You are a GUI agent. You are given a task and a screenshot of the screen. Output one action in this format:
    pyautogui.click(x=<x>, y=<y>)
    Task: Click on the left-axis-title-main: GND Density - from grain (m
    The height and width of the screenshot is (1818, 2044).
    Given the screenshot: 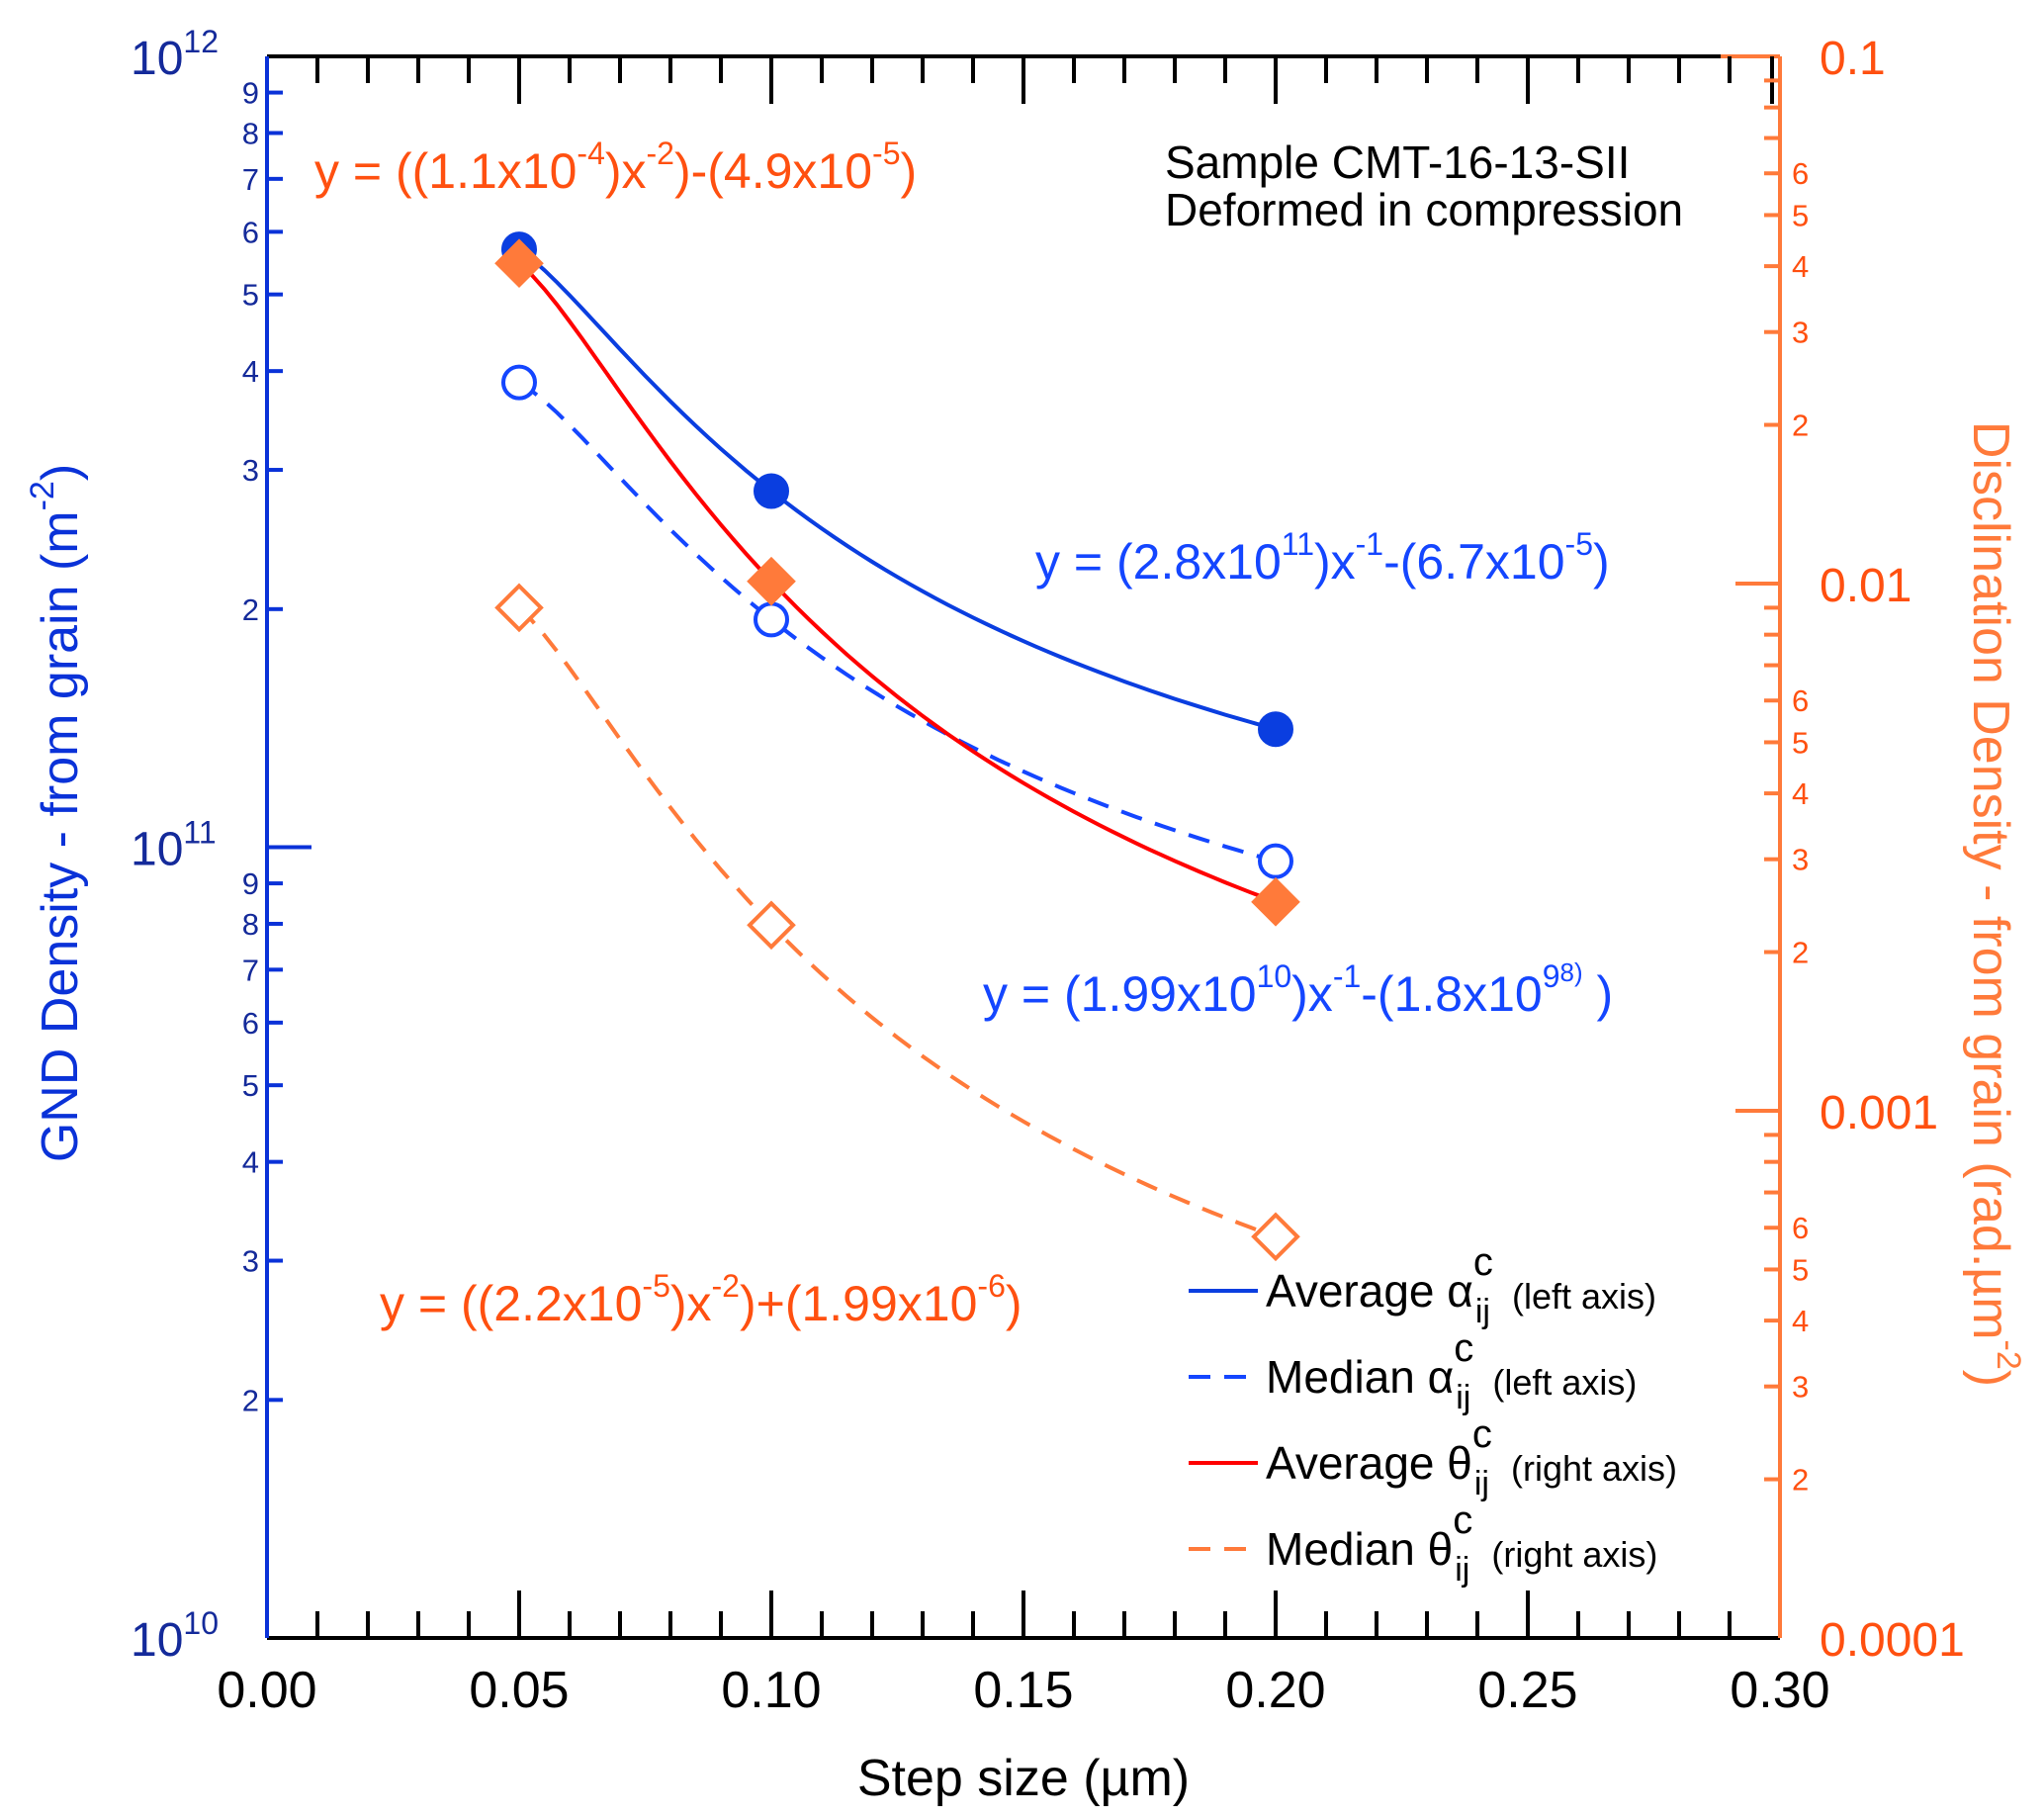 What is the action you would take?
    pyautogui.click(x=60, y=836)
    